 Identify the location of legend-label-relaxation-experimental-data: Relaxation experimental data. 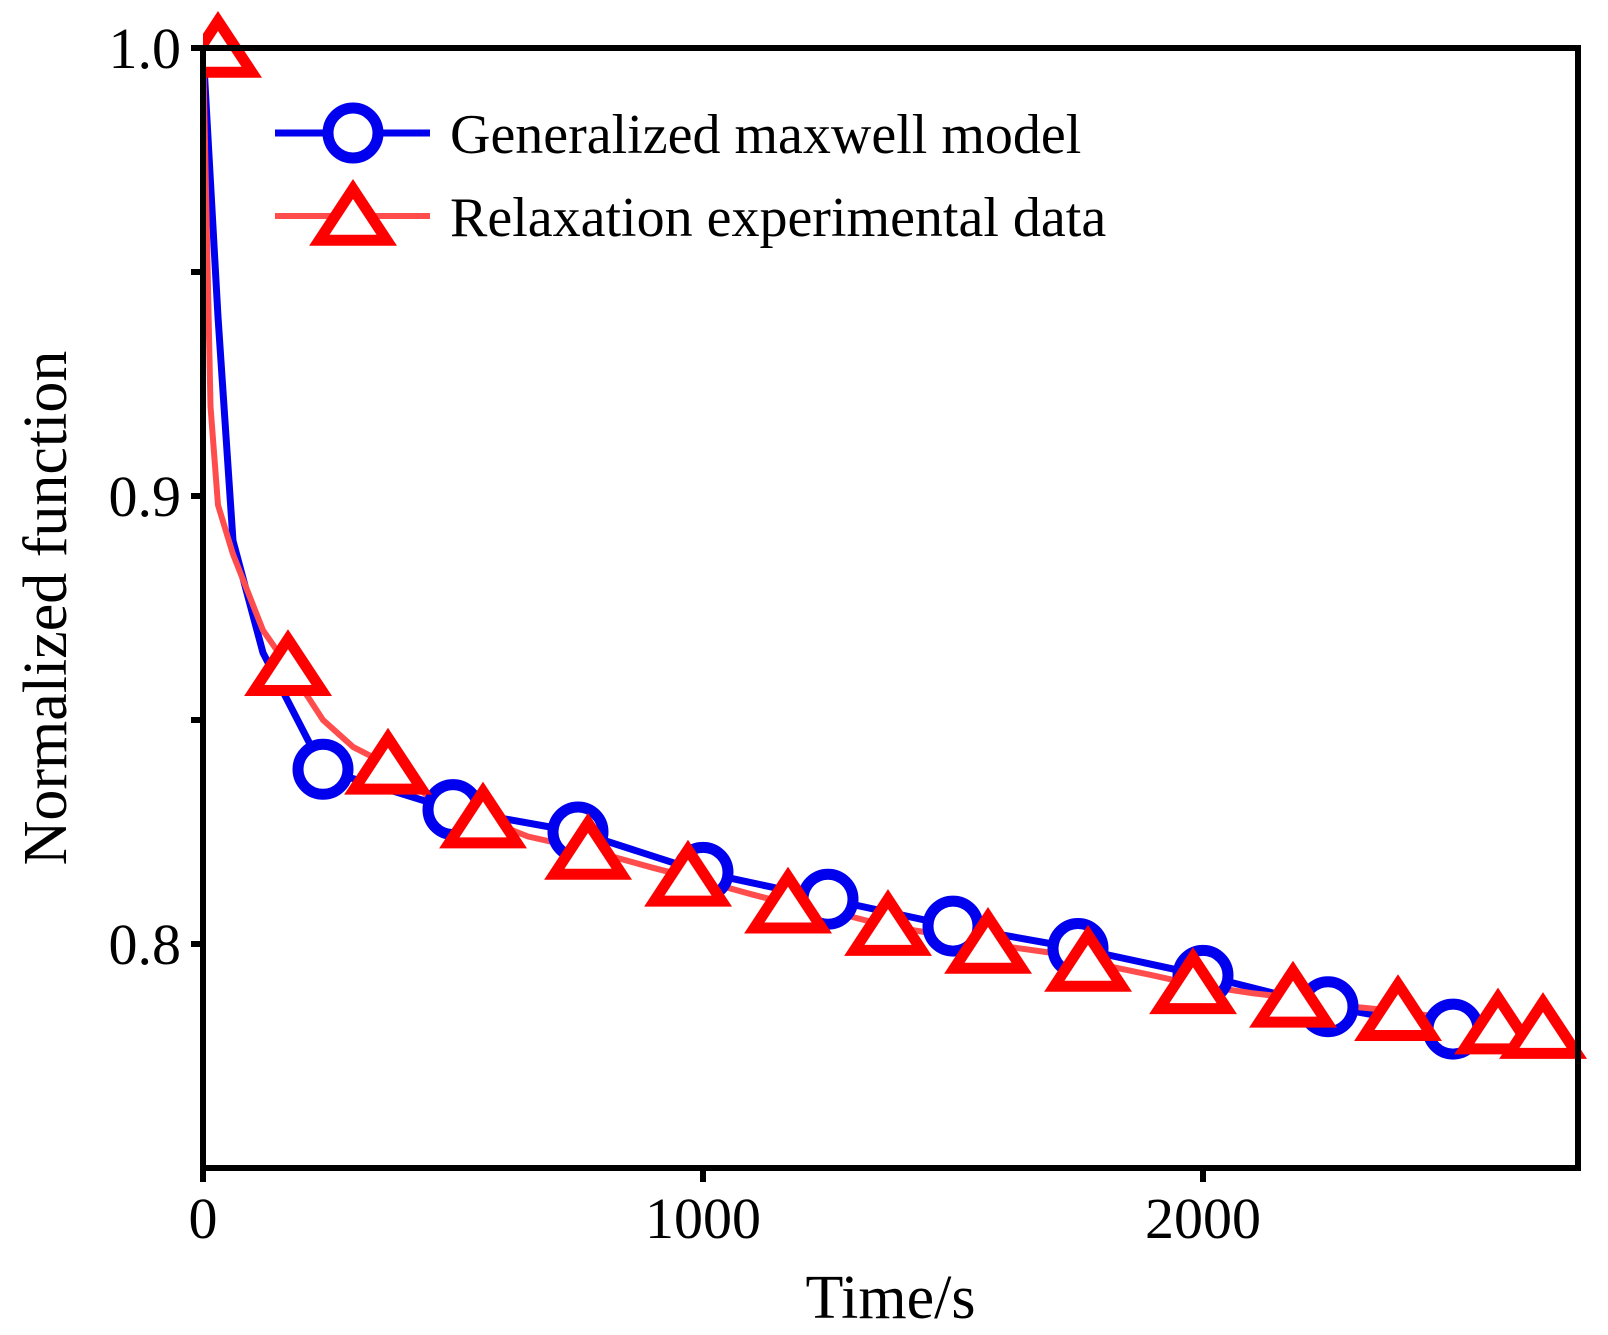
(778, 218).